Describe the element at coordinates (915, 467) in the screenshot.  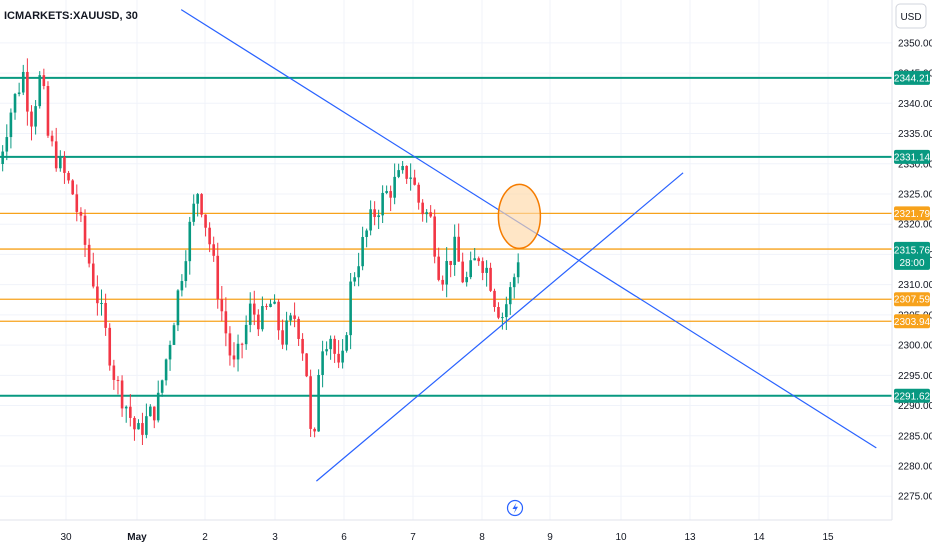
I see `y-tick-label: 2280.00` at that location.